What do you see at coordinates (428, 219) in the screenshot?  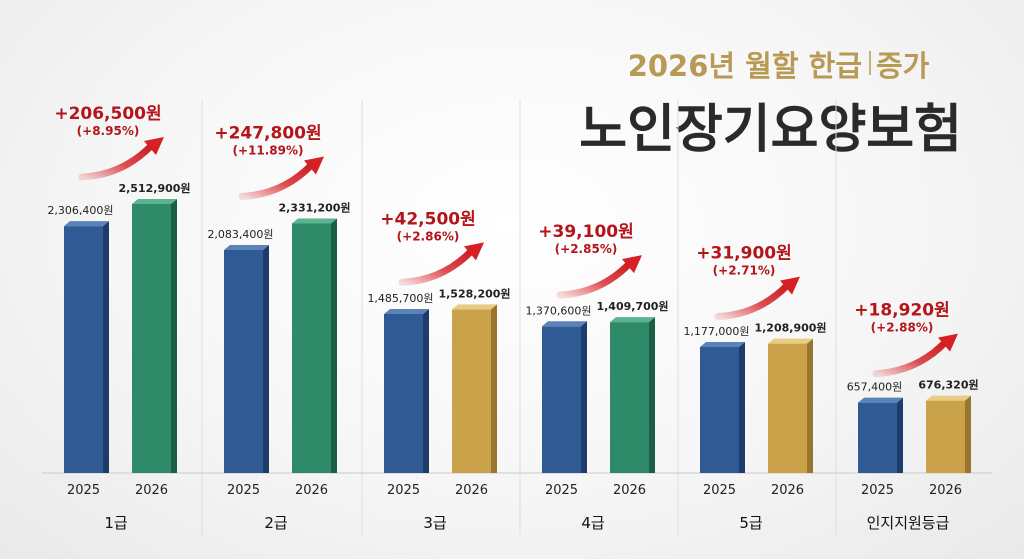 I see `increase-amount-2: +42,500원` at bounding box center [428, 219].